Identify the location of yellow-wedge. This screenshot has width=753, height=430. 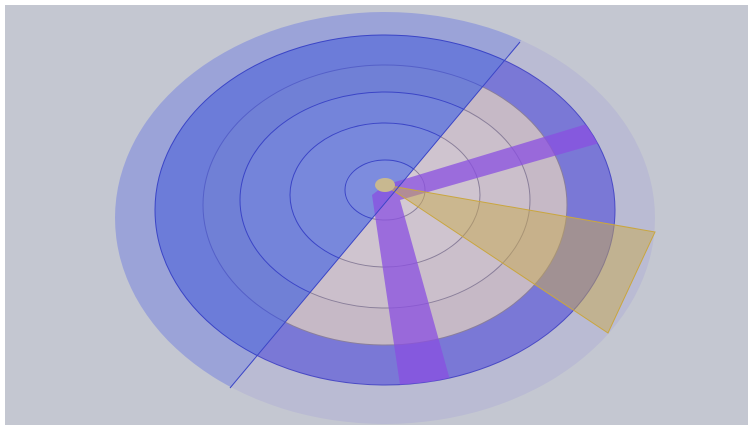
(520, 259).